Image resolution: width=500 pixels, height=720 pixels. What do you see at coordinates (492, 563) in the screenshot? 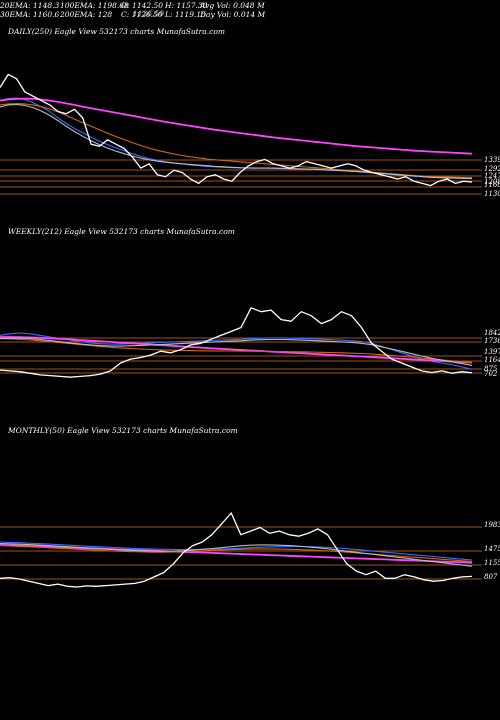
I see `level-label: 1155` at bounding box center [492, 563].